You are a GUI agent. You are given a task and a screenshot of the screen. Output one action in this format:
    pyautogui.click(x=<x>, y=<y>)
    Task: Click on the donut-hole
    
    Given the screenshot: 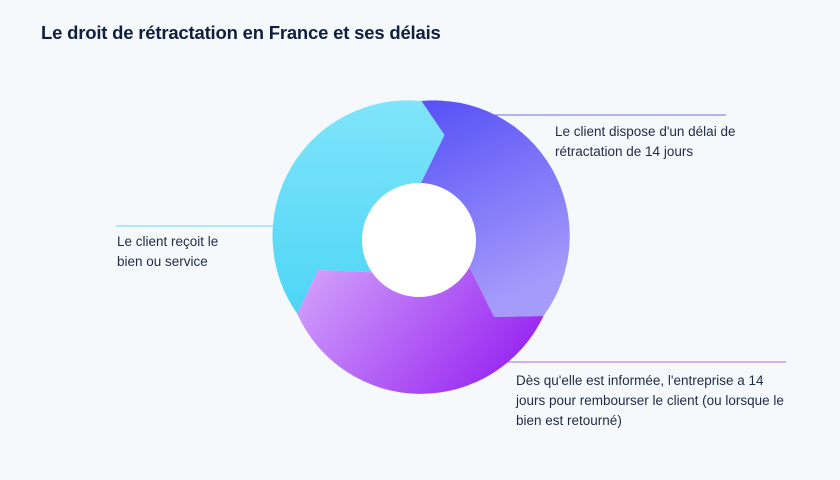 What is the action you would take?
    pyautogui.click(x=419, y=240)
    